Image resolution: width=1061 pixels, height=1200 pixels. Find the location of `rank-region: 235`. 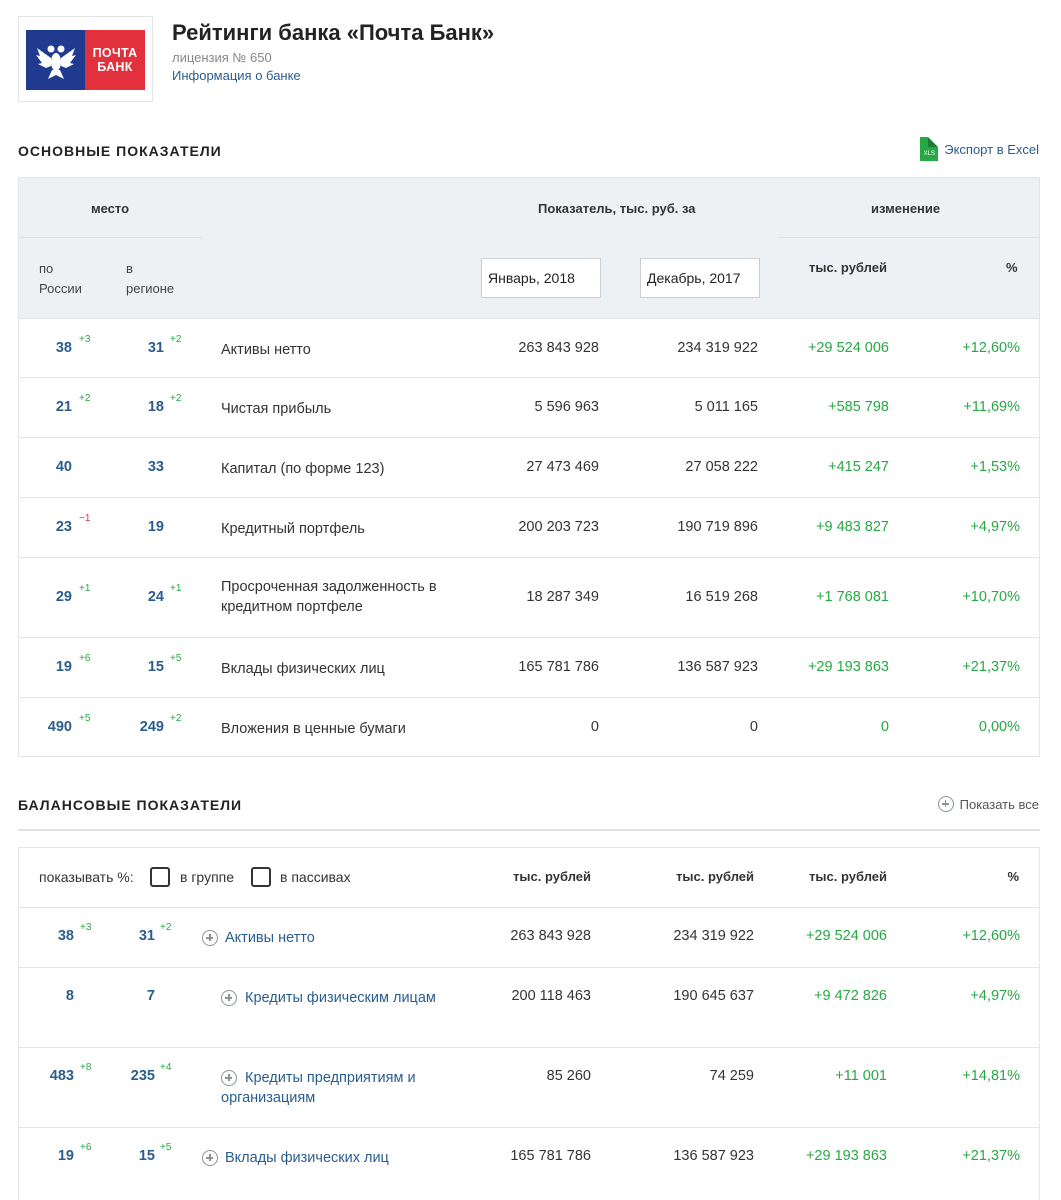

rank-region: 235 is located at coordinates (142, 1076).